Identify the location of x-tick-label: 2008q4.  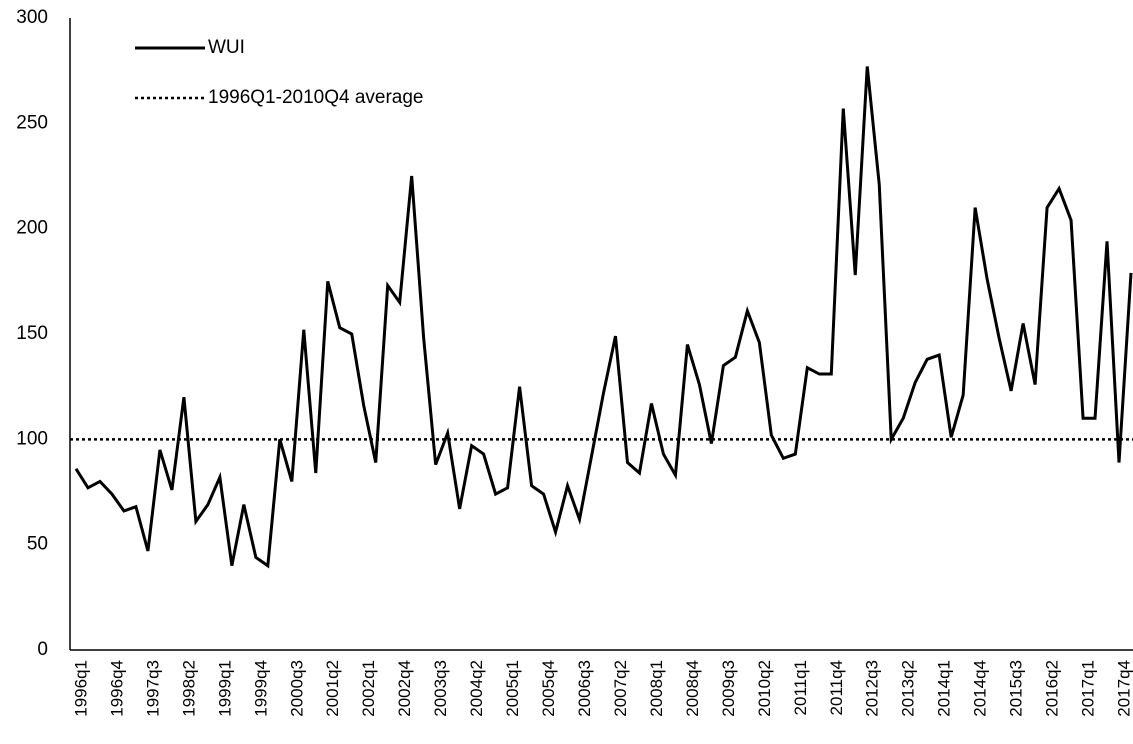
(692, 688).